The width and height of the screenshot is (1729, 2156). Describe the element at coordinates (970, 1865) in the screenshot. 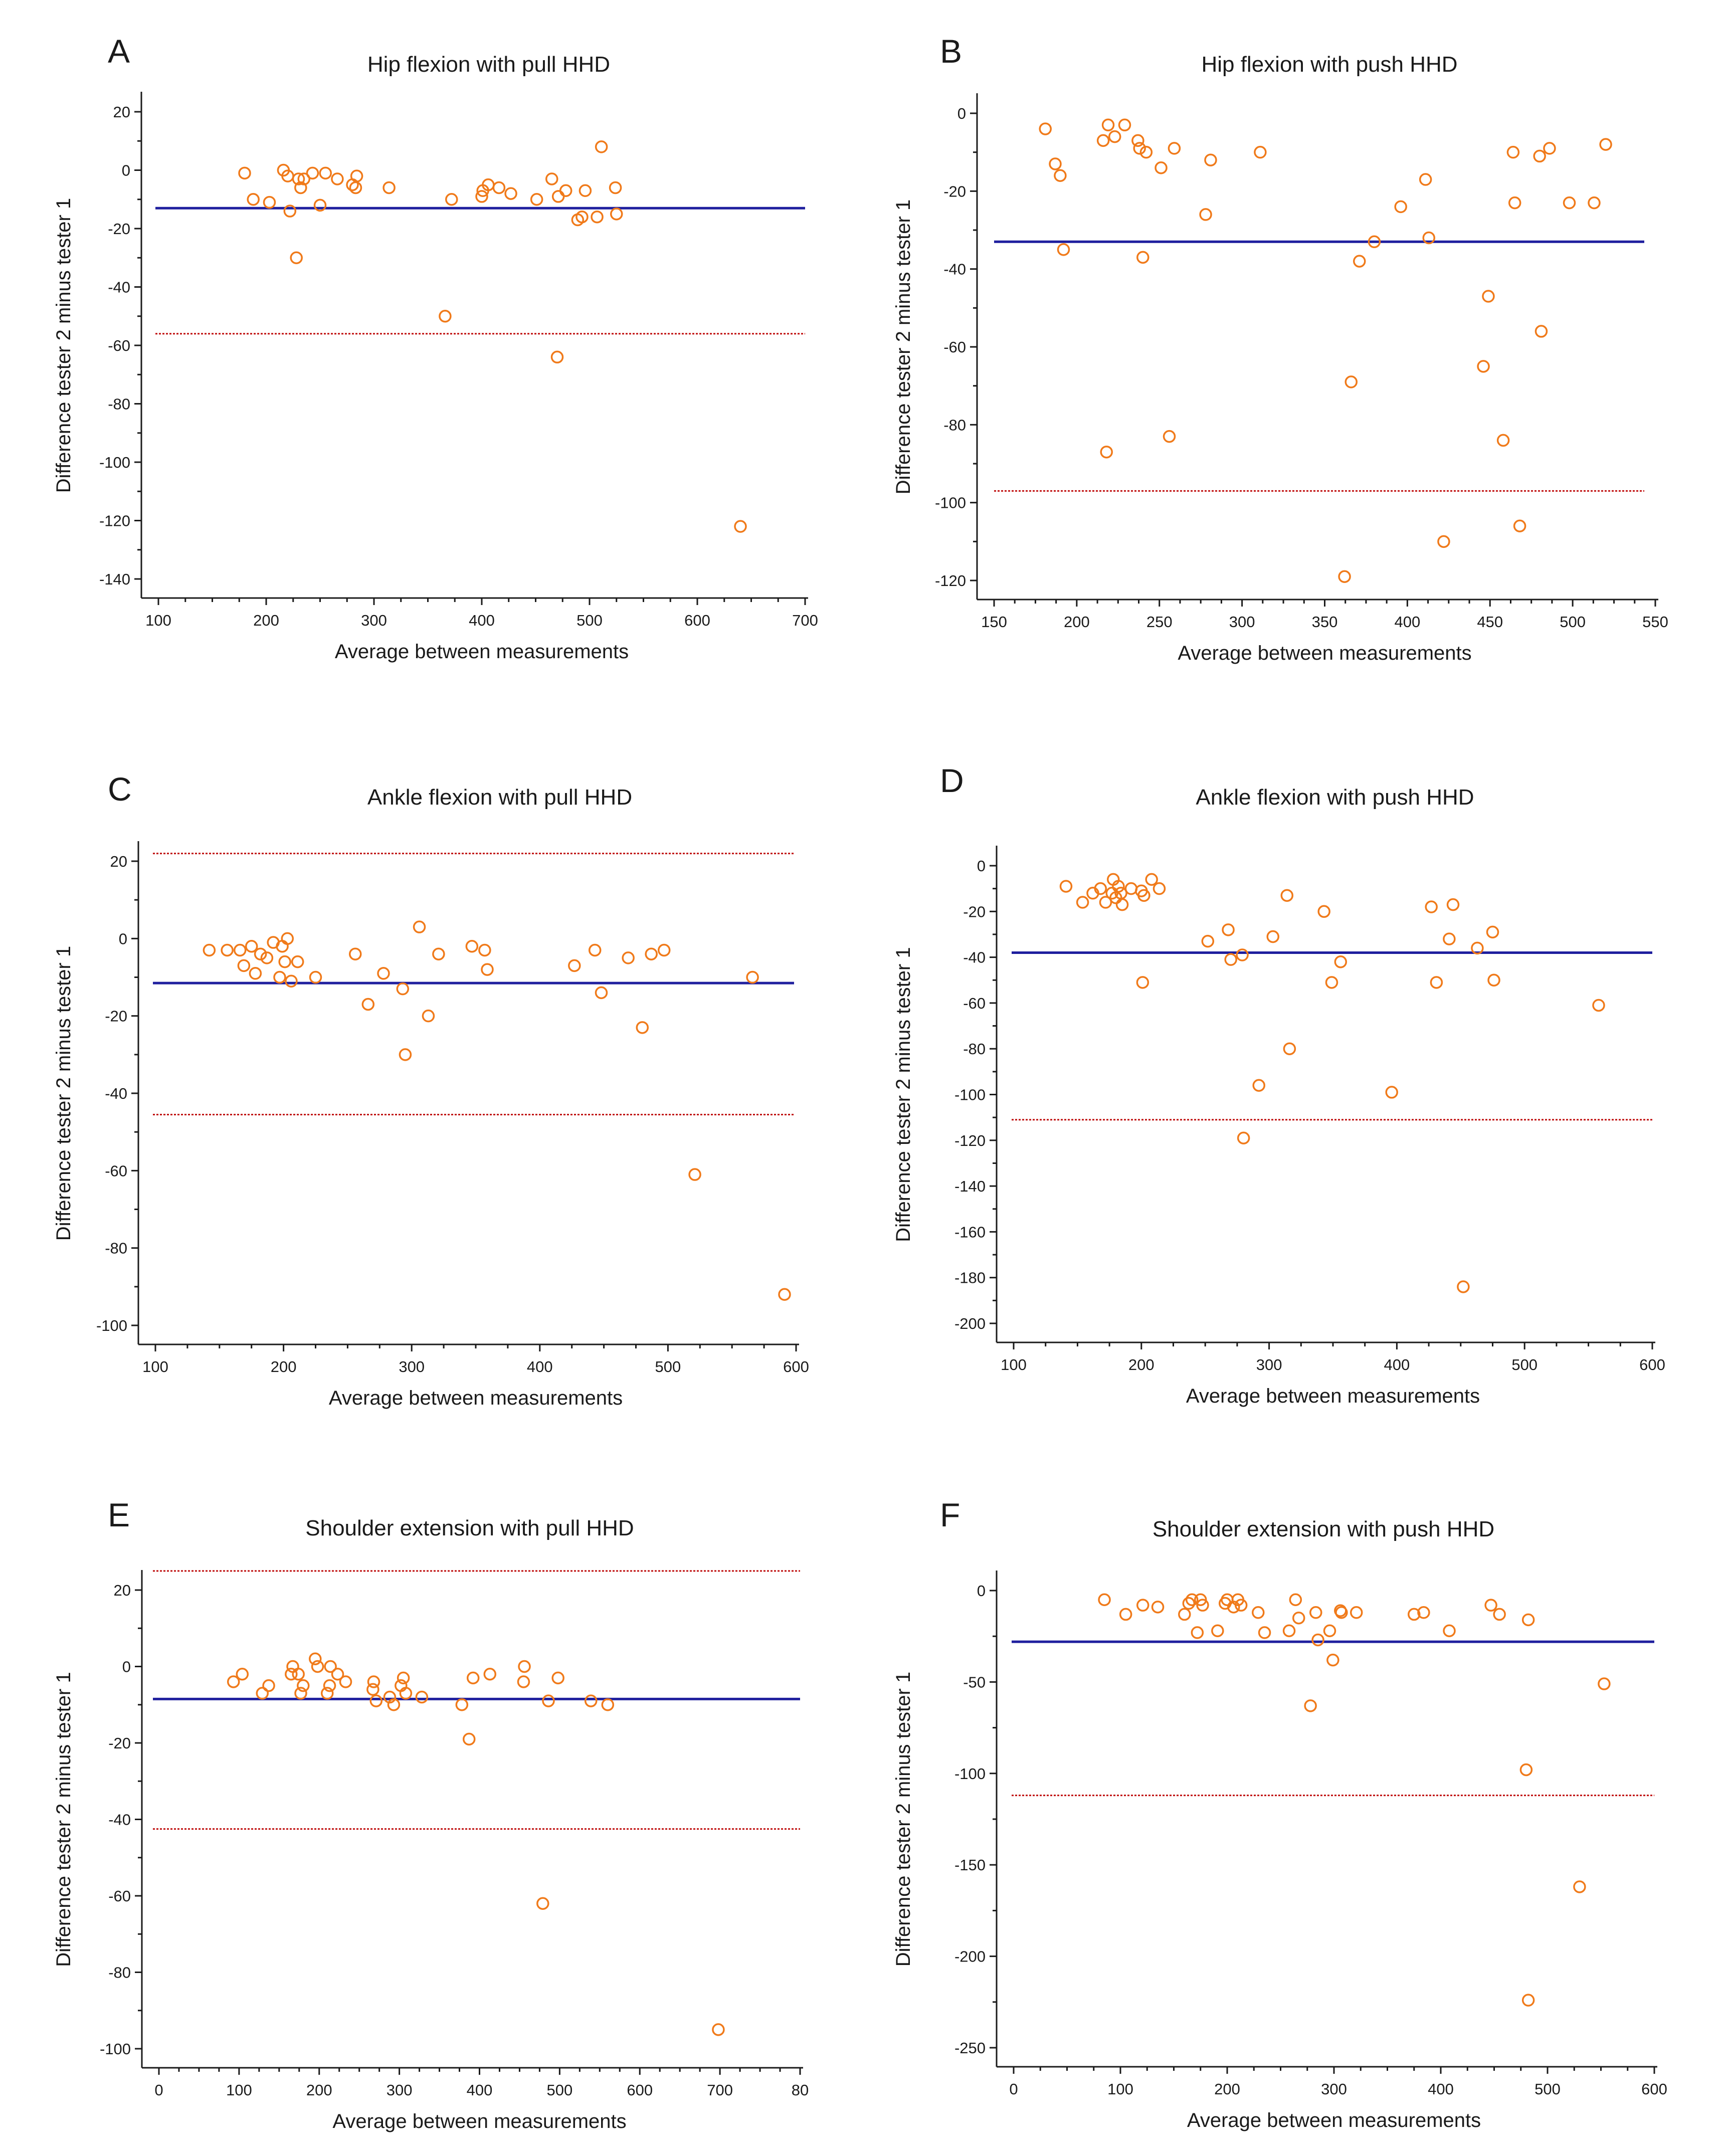

I see `y-tick-label: -150` at that location.